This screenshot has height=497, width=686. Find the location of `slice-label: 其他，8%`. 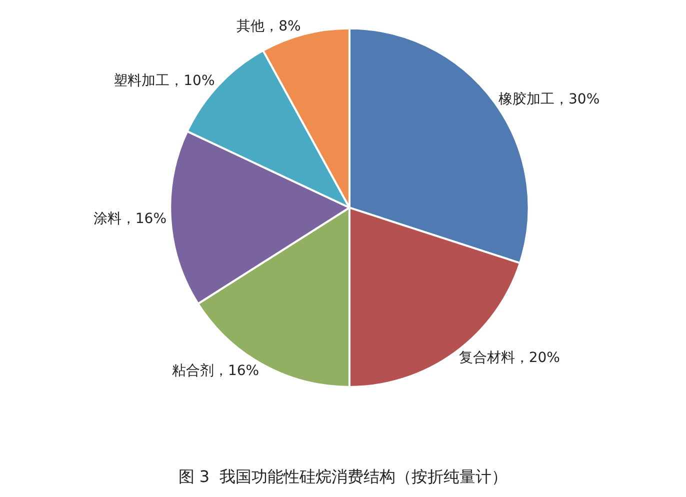

slice-label: 其他，8% is located at coordinates (268, 26).